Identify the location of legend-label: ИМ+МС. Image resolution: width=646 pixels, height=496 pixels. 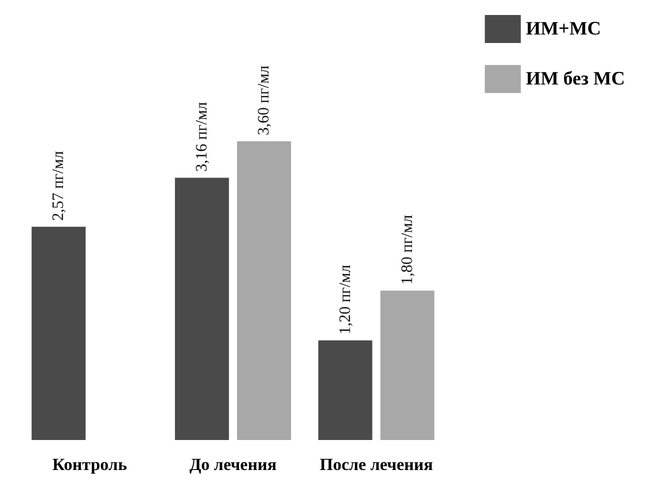
(564, 29).